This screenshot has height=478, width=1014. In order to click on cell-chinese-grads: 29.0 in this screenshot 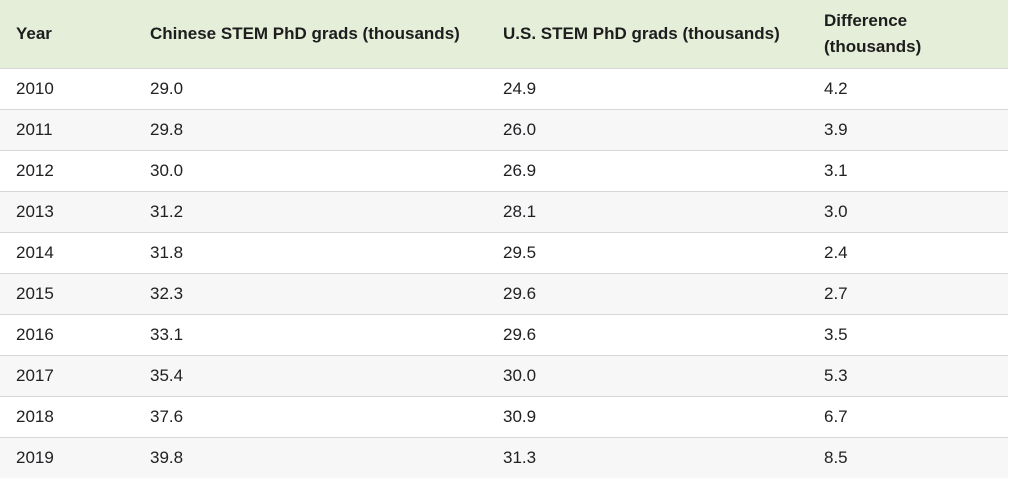, I will do `click(310, 89)`.